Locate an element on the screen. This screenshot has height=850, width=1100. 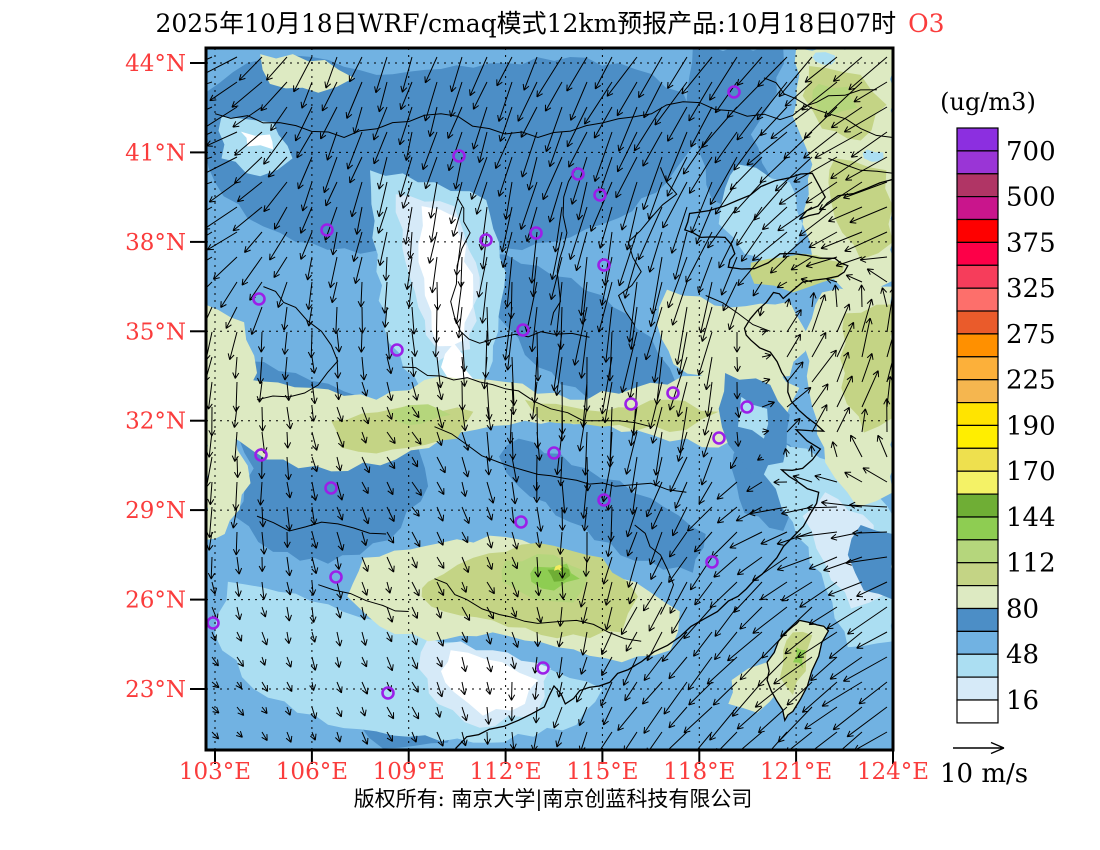
lat-axis-label: 26°N is located at coordinates (155, 601).